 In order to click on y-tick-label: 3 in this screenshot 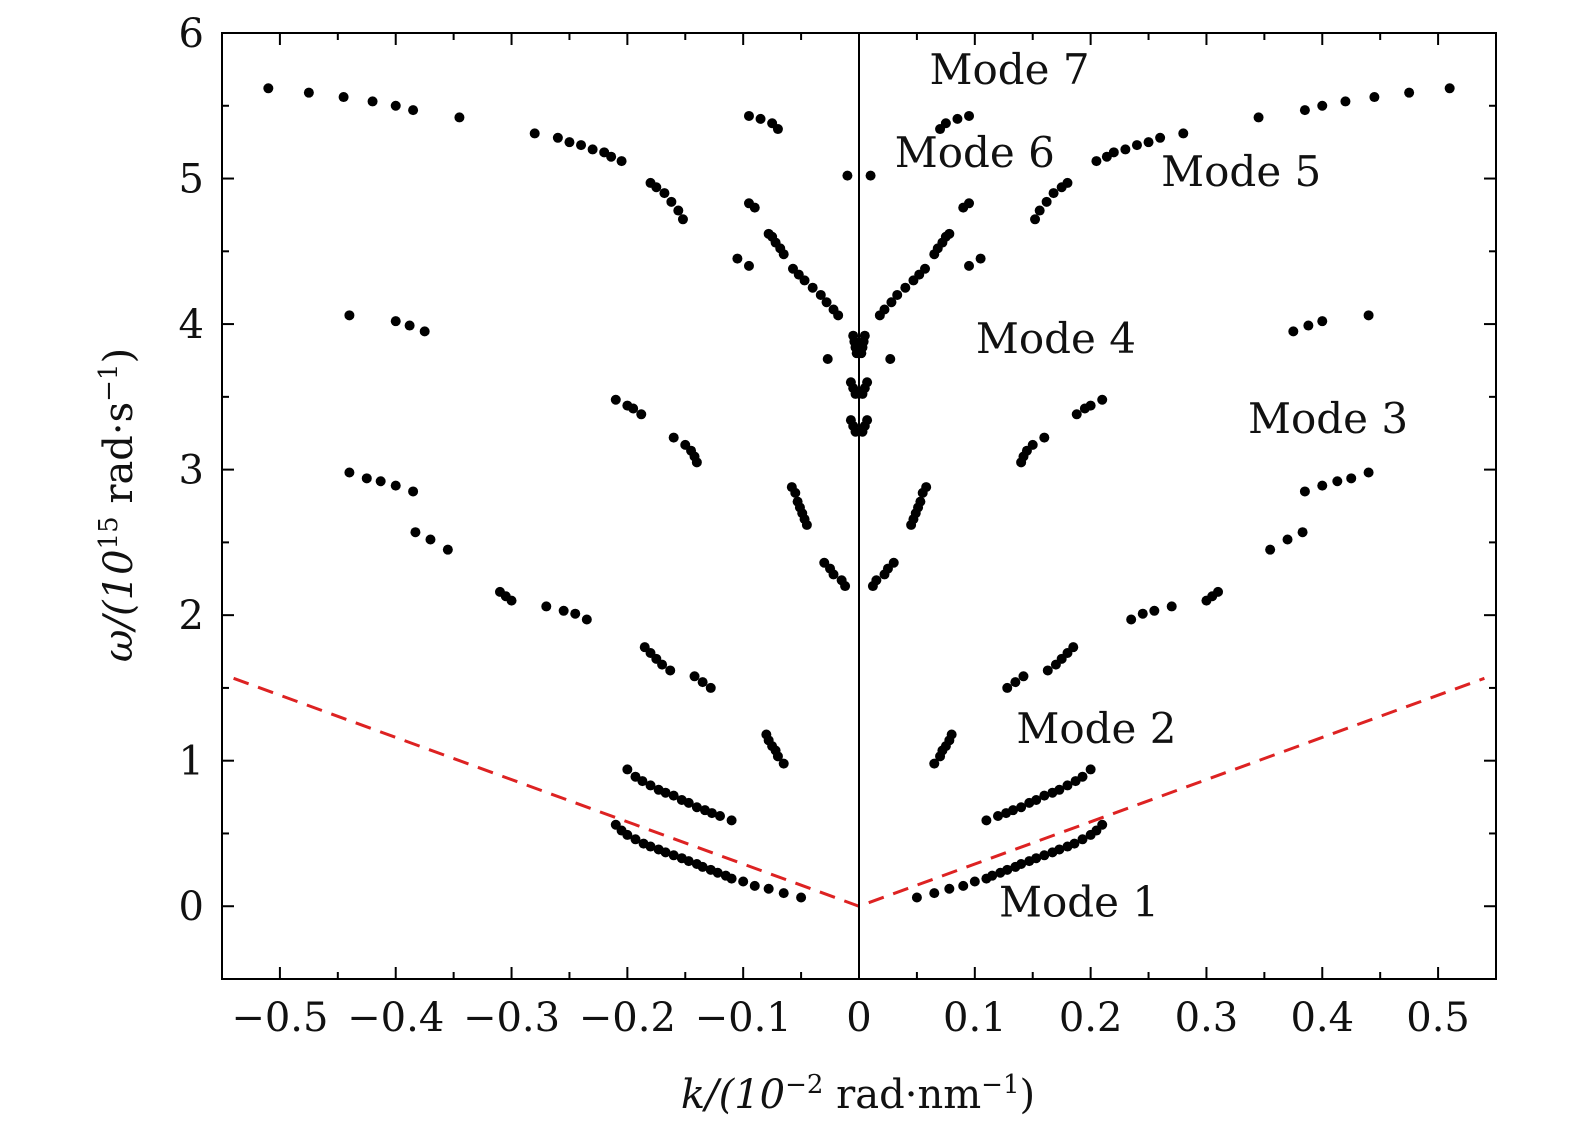, I will do `click(191, 471)`.